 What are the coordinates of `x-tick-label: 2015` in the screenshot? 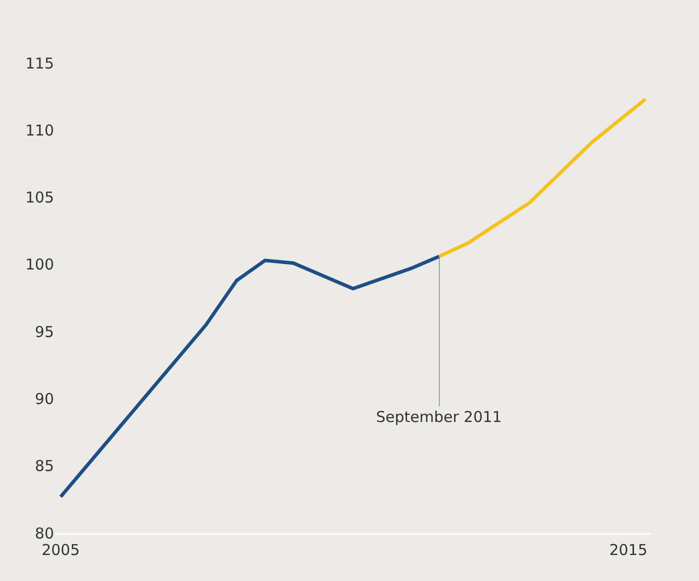 It's located at (628, 550).